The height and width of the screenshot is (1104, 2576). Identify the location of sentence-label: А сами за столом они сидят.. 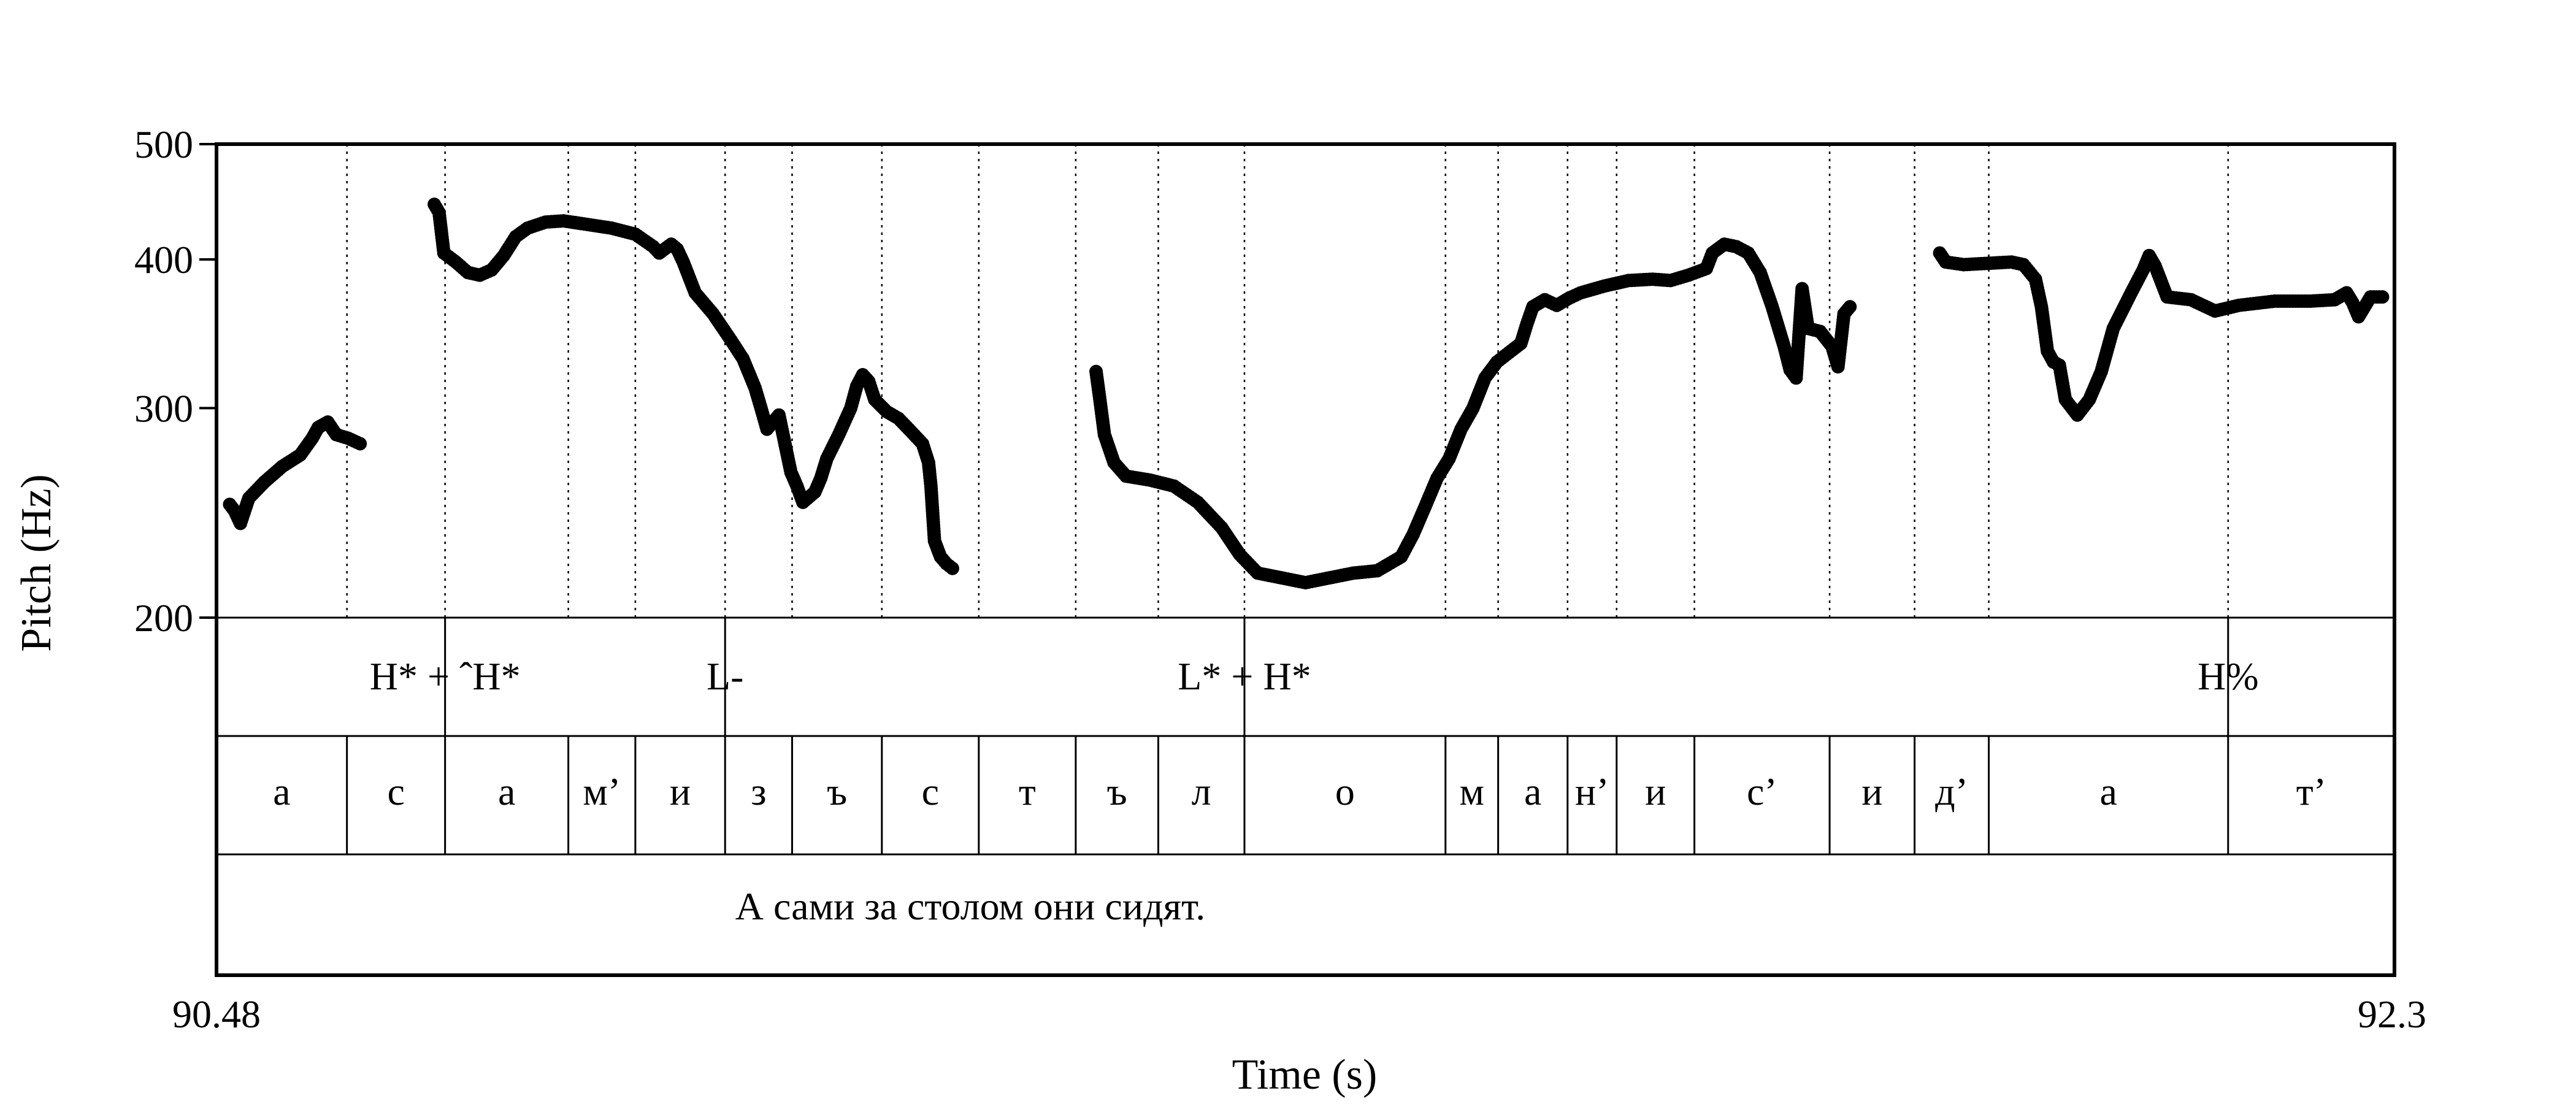
(970, 906).